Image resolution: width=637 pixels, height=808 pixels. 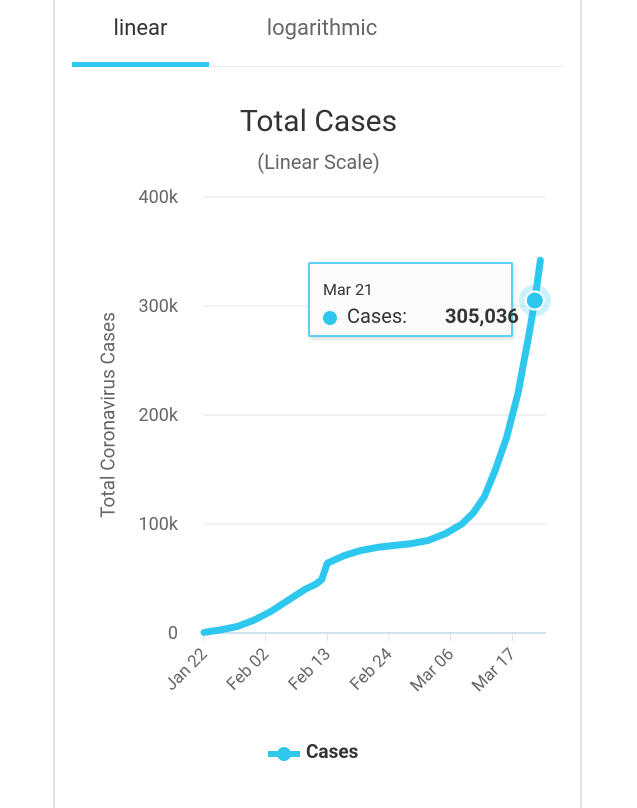 What do you see at coordinates (432, 670) in the screenshot?
I see `x-tick-label: Mar 06` at bounding box center [432, 670].